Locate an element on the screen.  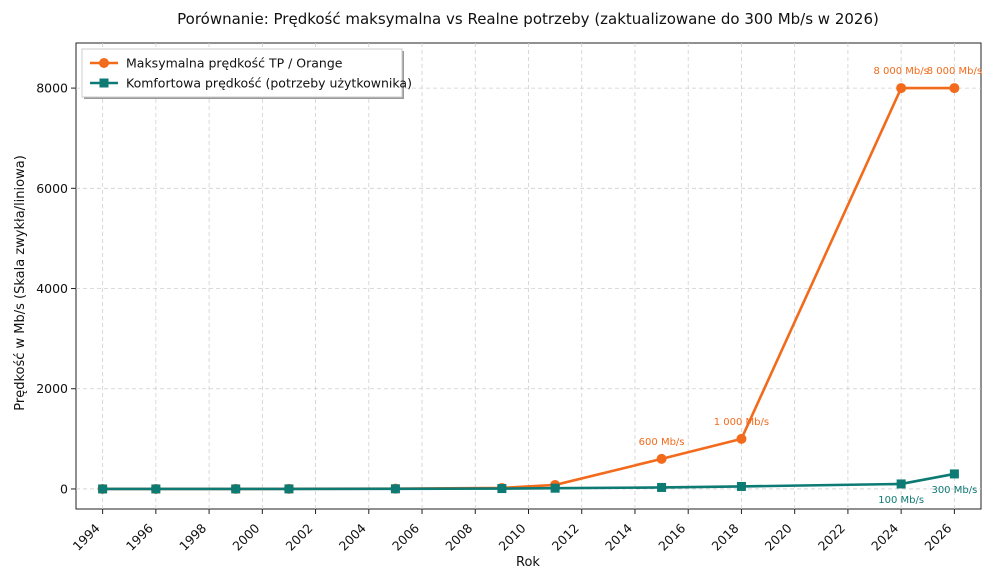
x-tick-label: 2008 is located at coordinates (458, 536).